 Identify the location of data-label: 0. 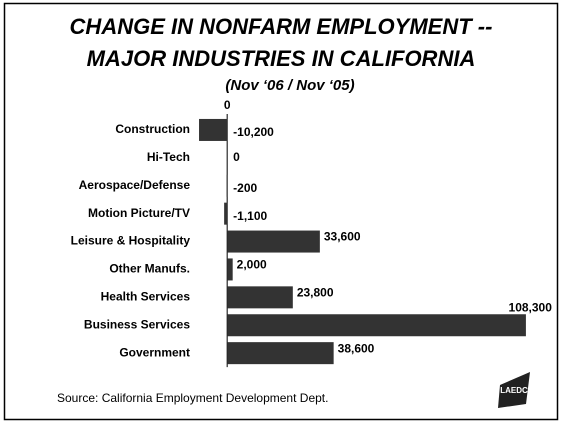
(236, 157).